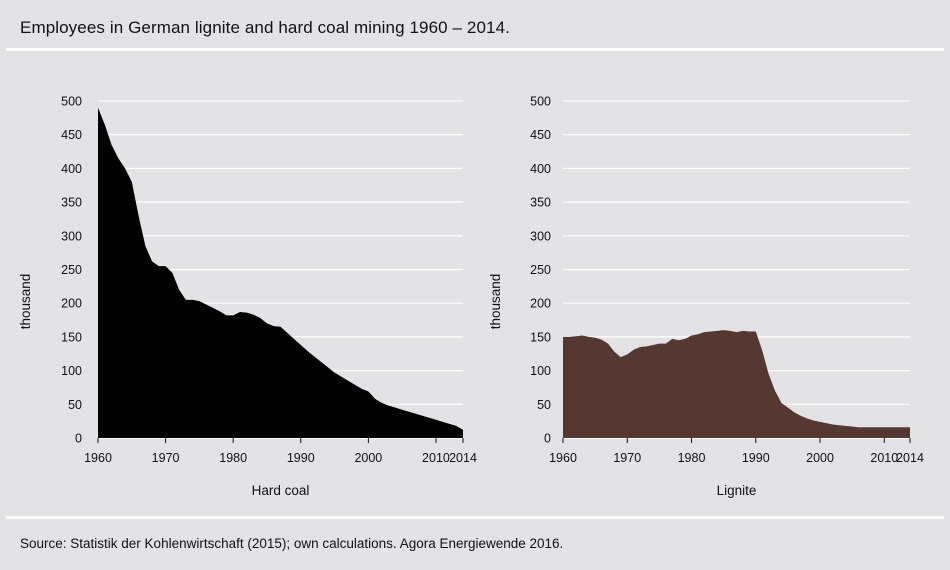  What do you see at coordinates (495, 302) in the screenshot?
I see `lignite-y-axis-title: thousand` at bounding box center [495, 302].